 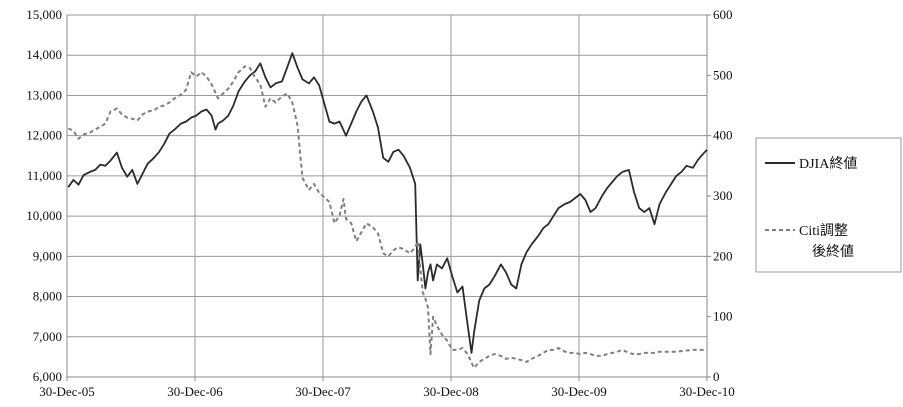 I want to click on legend-box, so click(x=828, y=205).